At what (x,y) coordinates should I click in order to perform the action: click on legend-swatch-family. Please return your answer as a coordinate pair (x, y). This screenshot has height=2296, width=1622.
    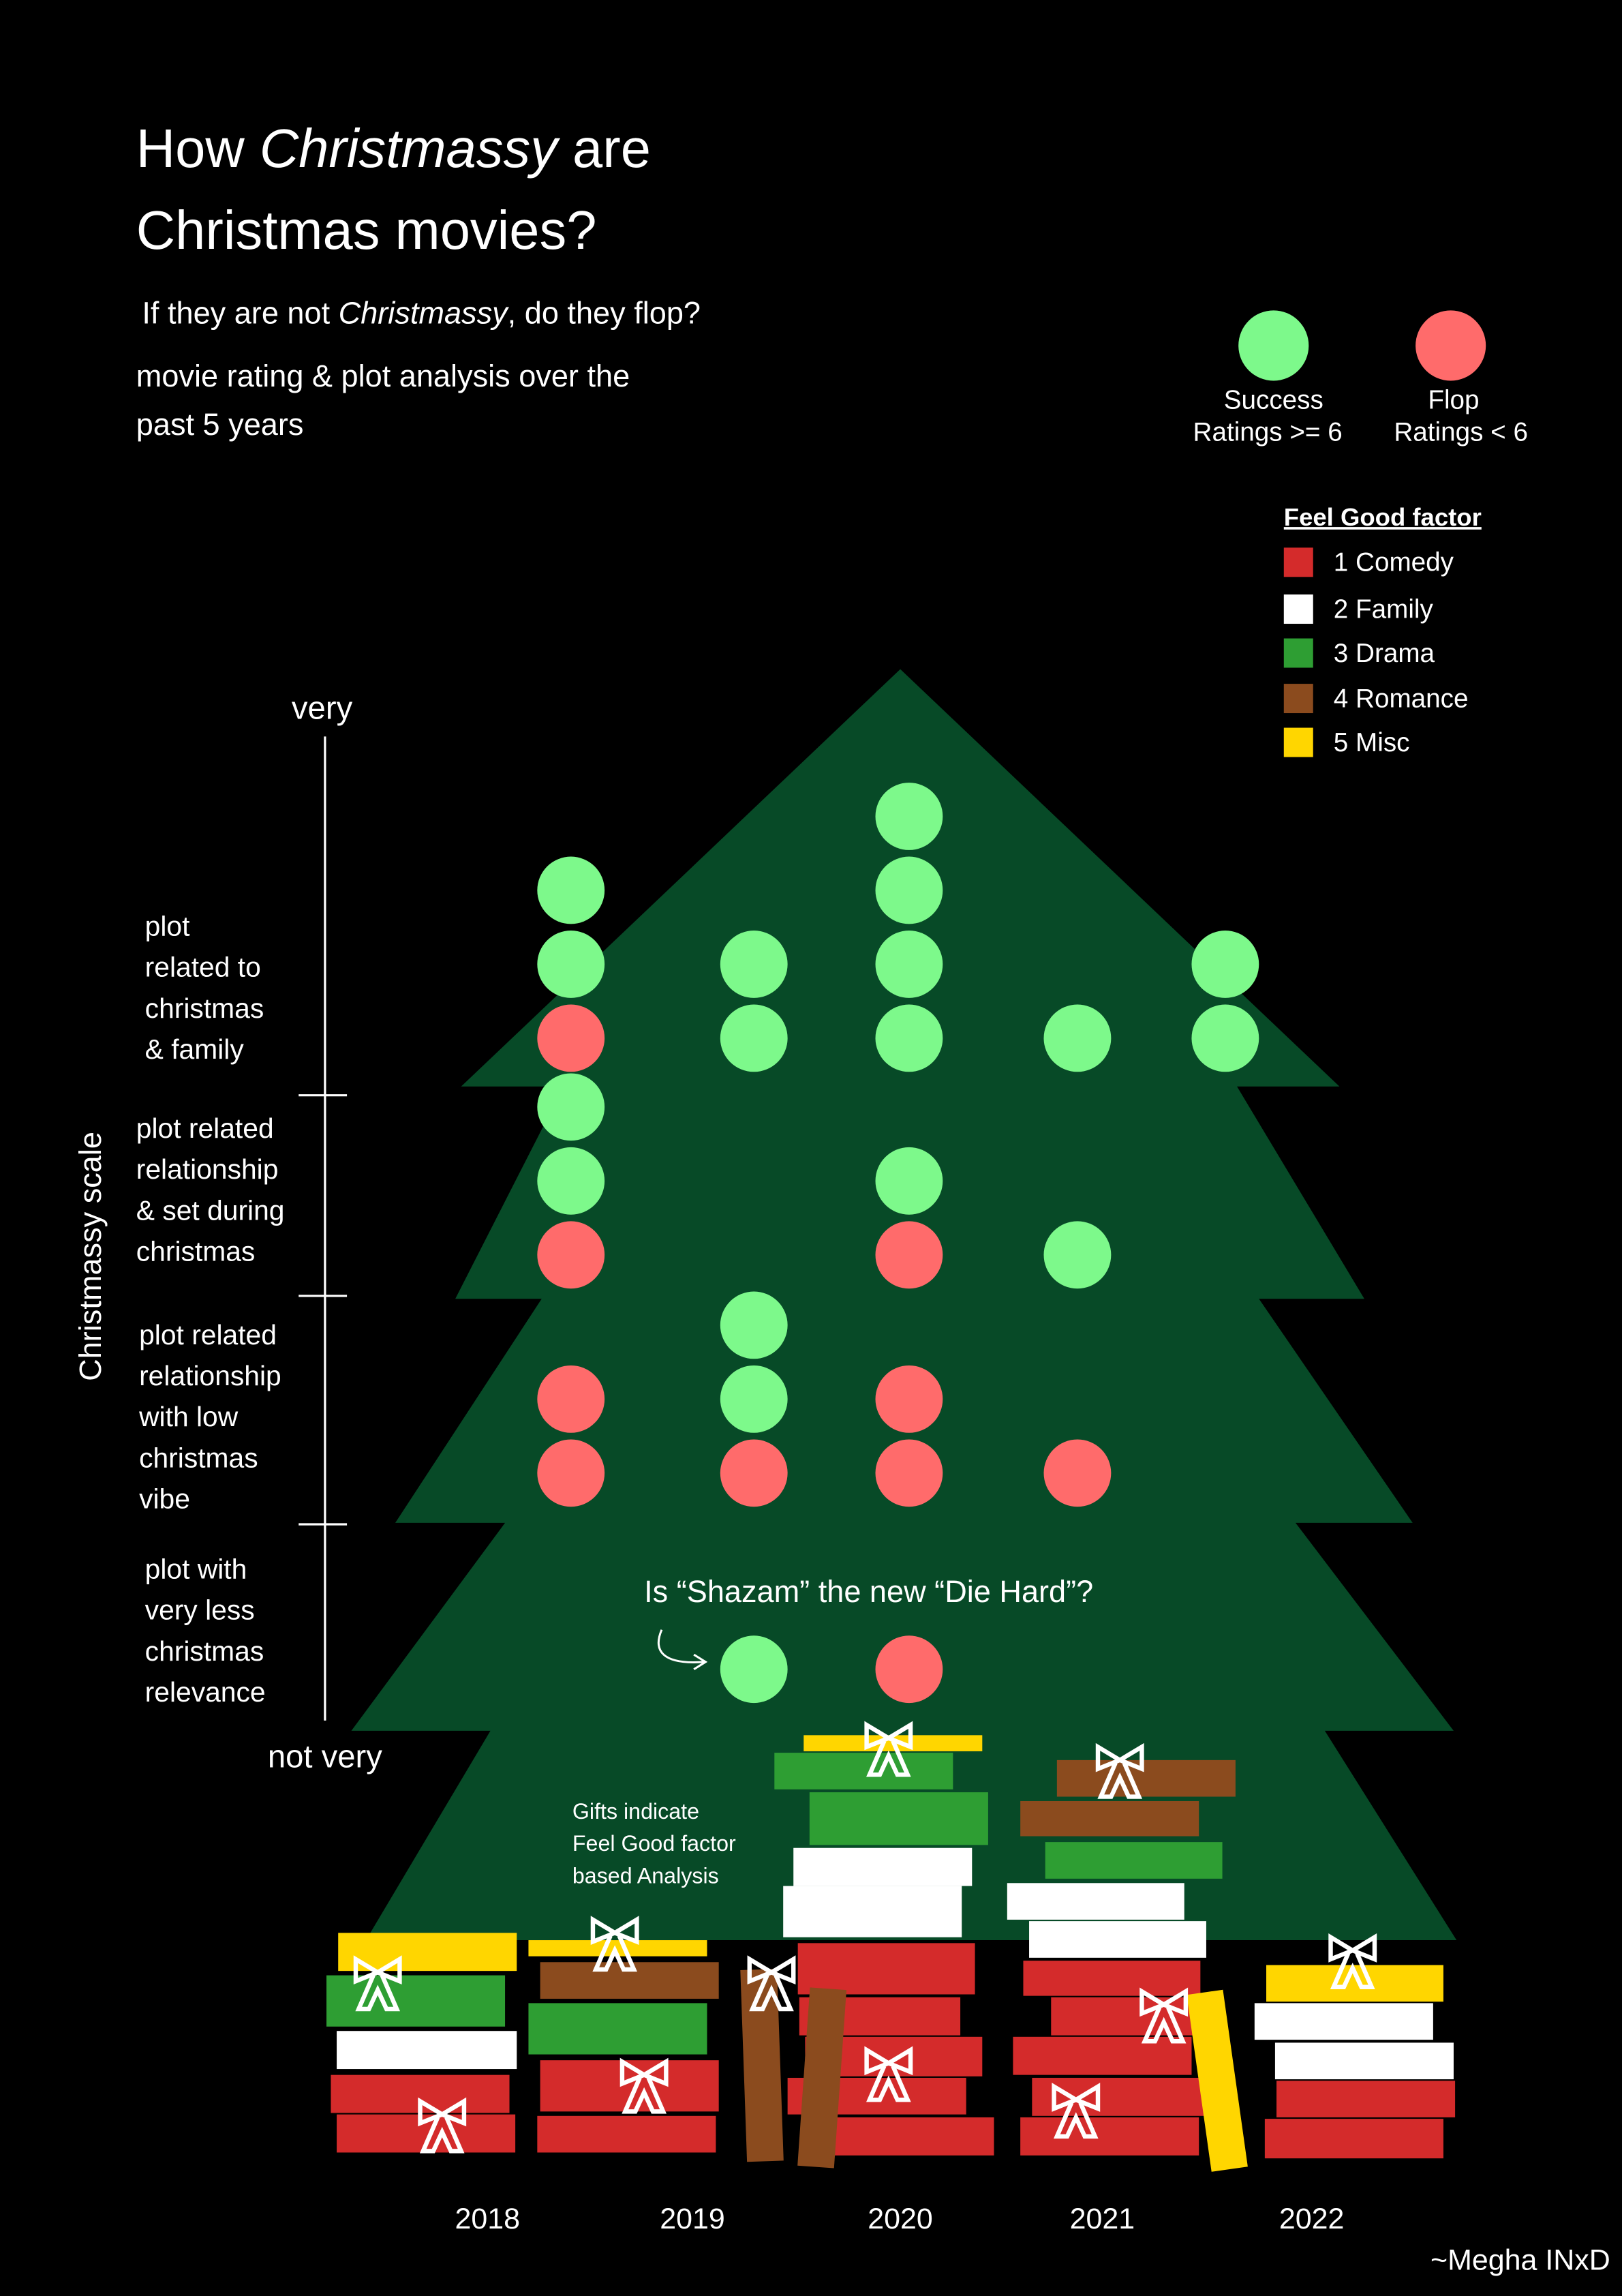
    Looking at the image, I should click on (1298, 609).